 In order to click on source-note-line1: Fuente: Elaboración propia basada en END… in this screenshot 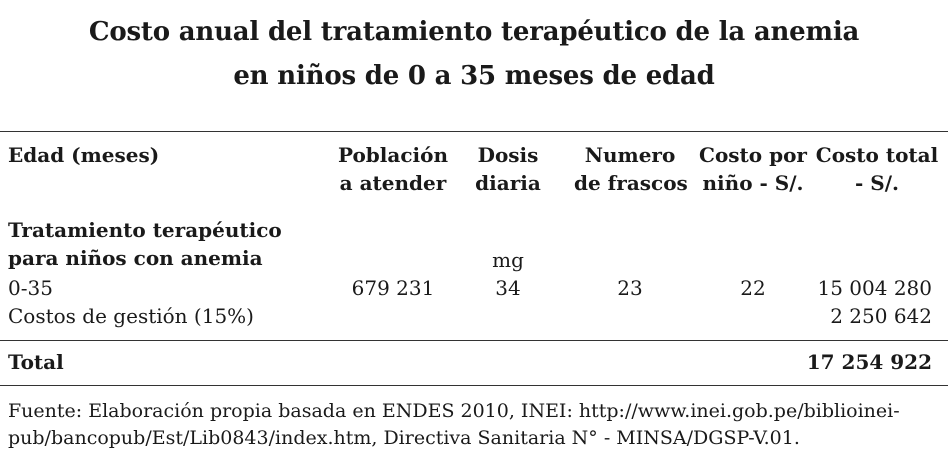, I will do `click(454, 411)`.